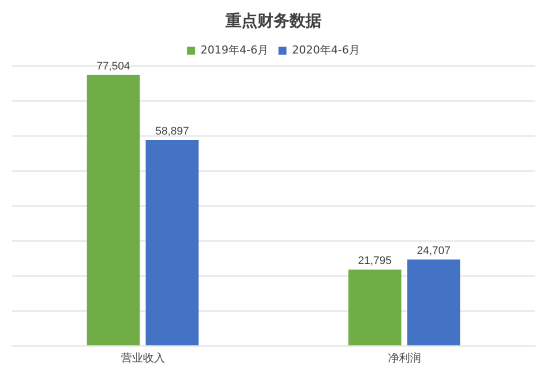 The image size is (553, 379). I want to click on data-label: 24,707, so click(433, 250).